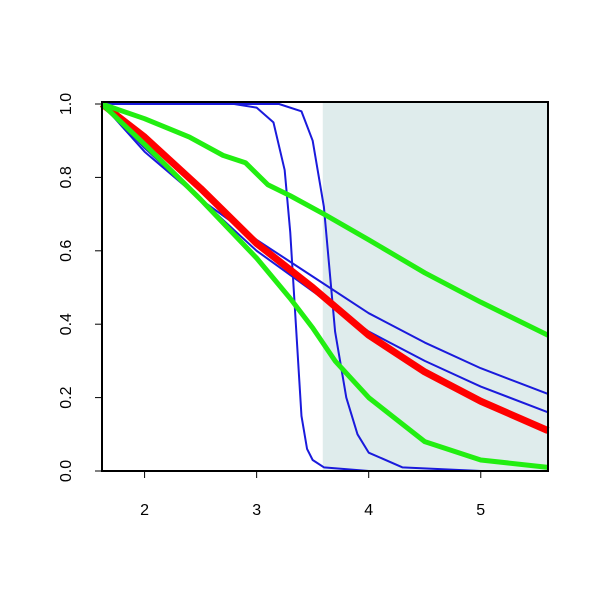 This screenshot has height=600, width=600. I want to click on x-tick-label: 2, so click(144, 510).